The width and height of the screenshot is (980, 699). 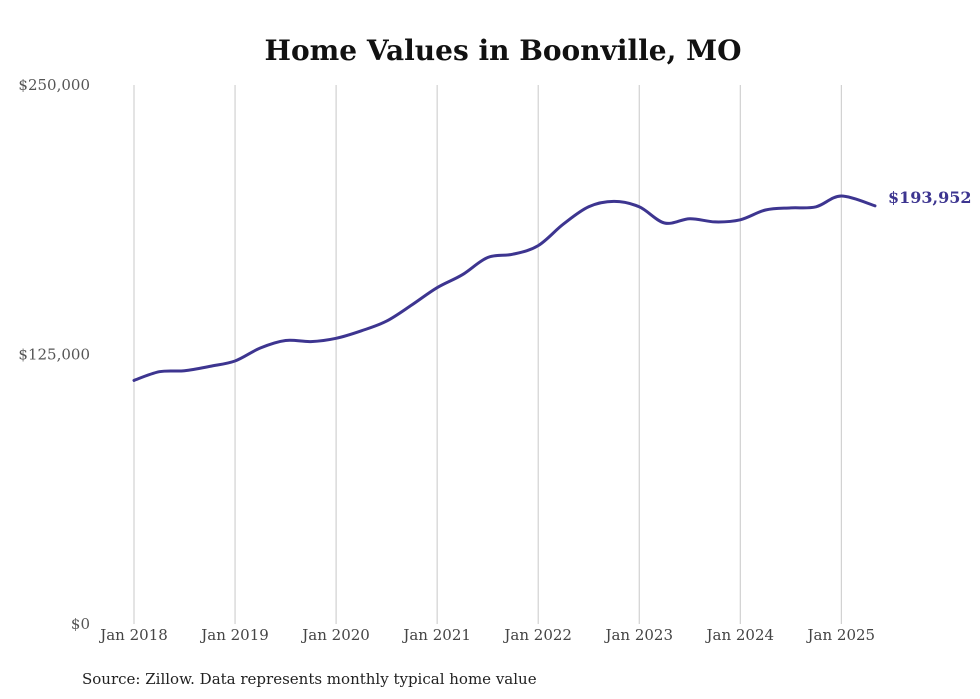 What do you see at coordinates (234, 635) in the screenshot?
I see `x-tick-label: Jan 2019` at bounding box center [234, 635].